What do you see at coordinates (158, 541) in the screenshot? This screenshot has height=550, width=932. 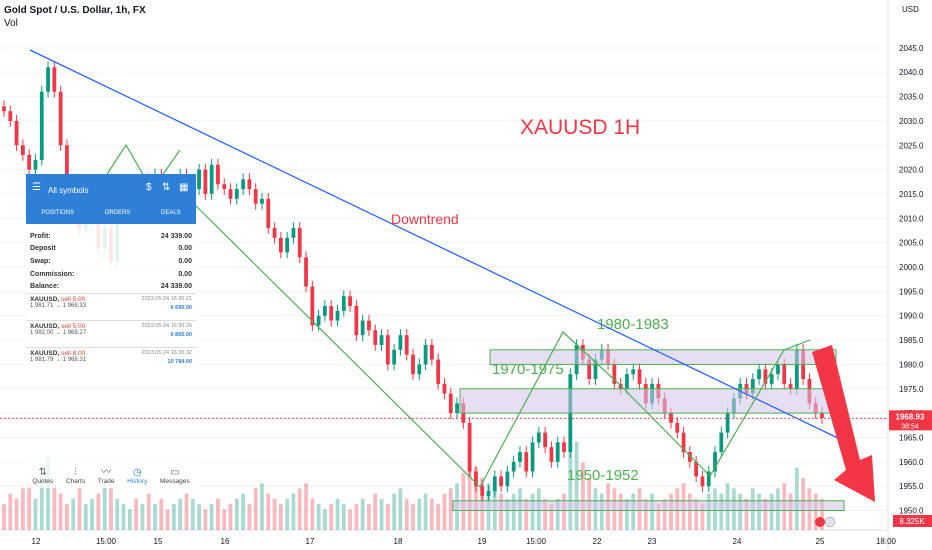 I see `time-tick-label: 15` at bounding box center [158, 541].